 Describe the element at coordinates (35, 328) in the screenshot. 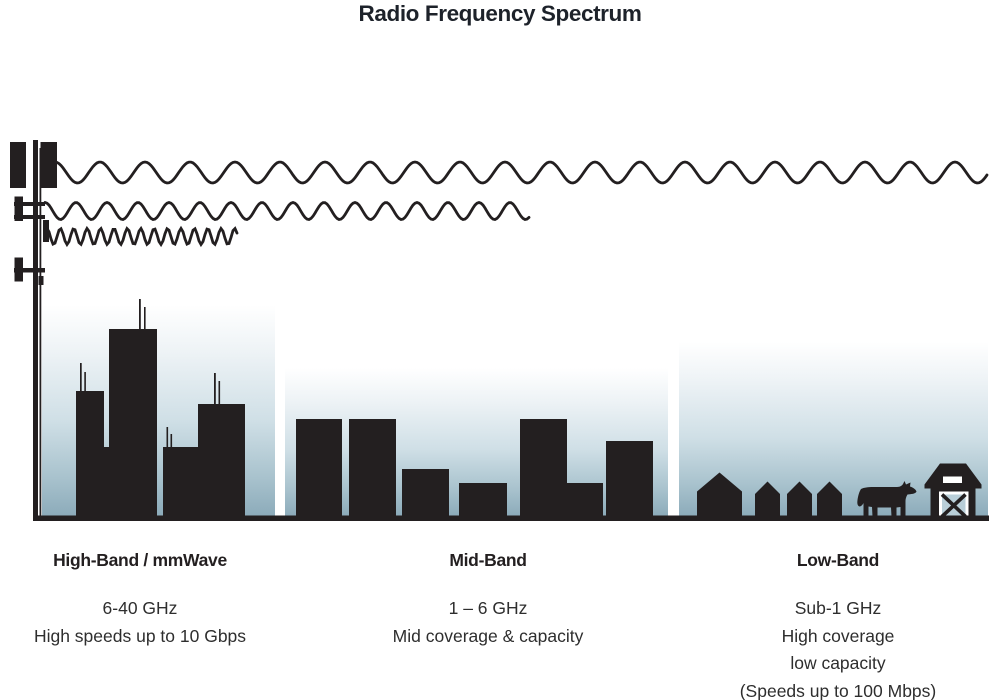

I see `cell-tower-pole` at that location.